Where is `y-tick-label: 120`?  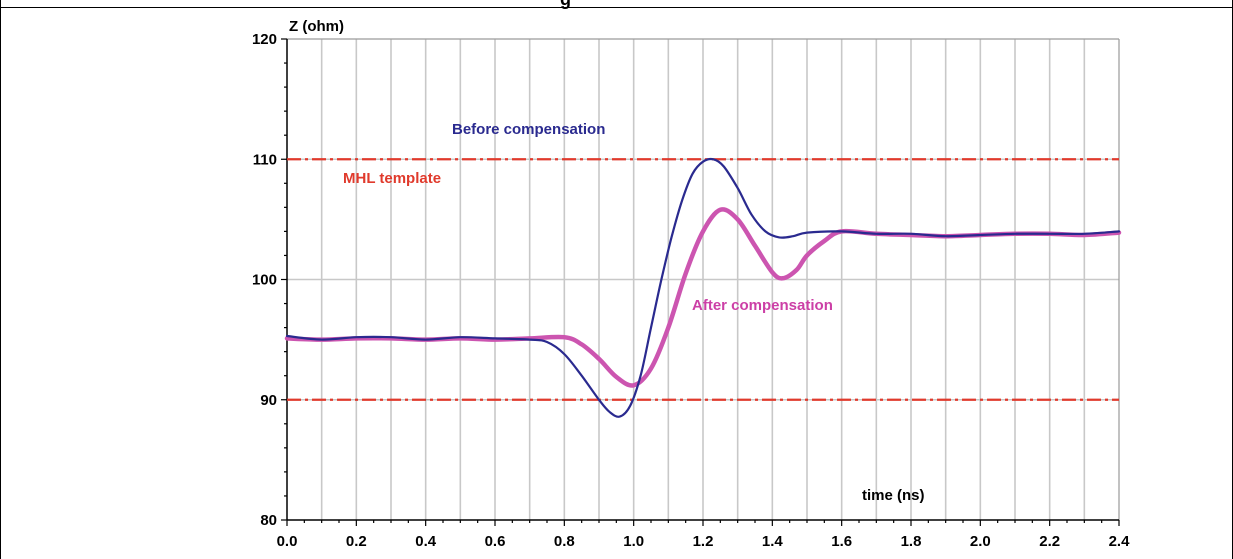
y-tick-label: 120 is located at coordinates (264, 39).